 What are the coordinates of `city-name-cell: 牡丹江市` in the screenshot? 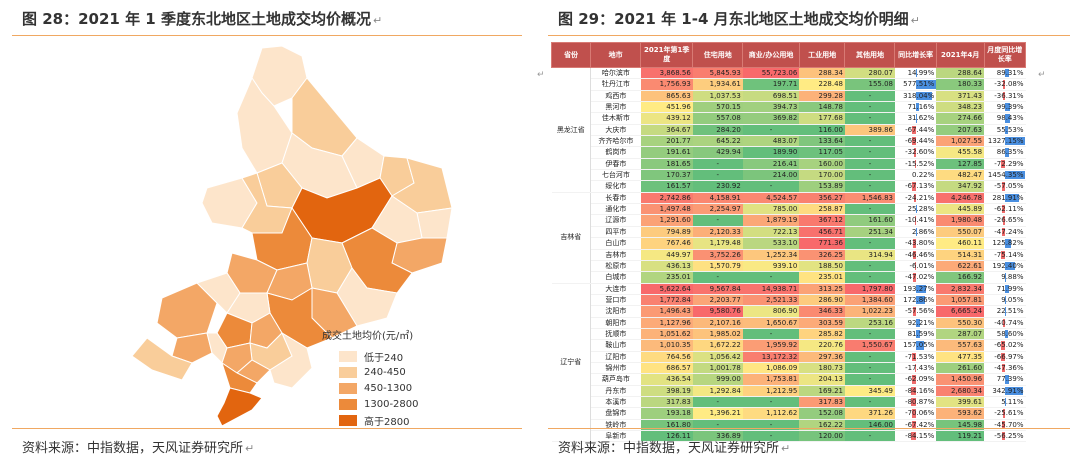 It's located at (615, 84).